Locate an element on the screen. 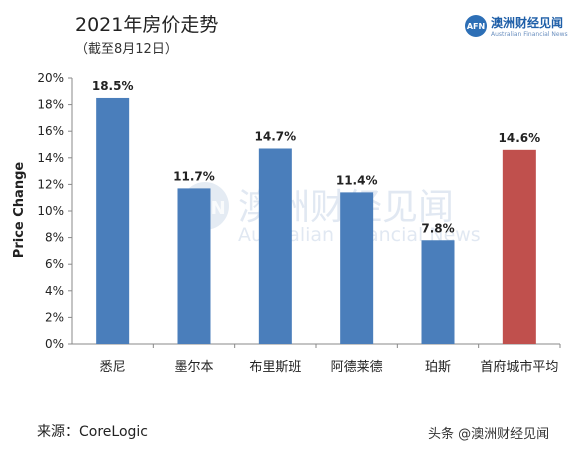 This screenshot has width=576, height=454. x-tick-label: 布里斯班 is located at coordinates (275, 367).